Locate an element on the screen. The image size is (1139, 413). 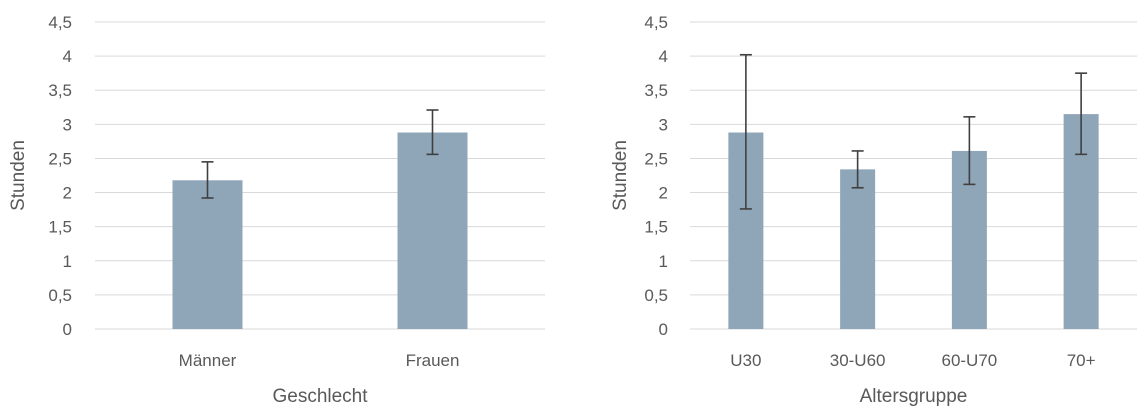
x-tick-label: U30 is located at coordinates (745, 360).